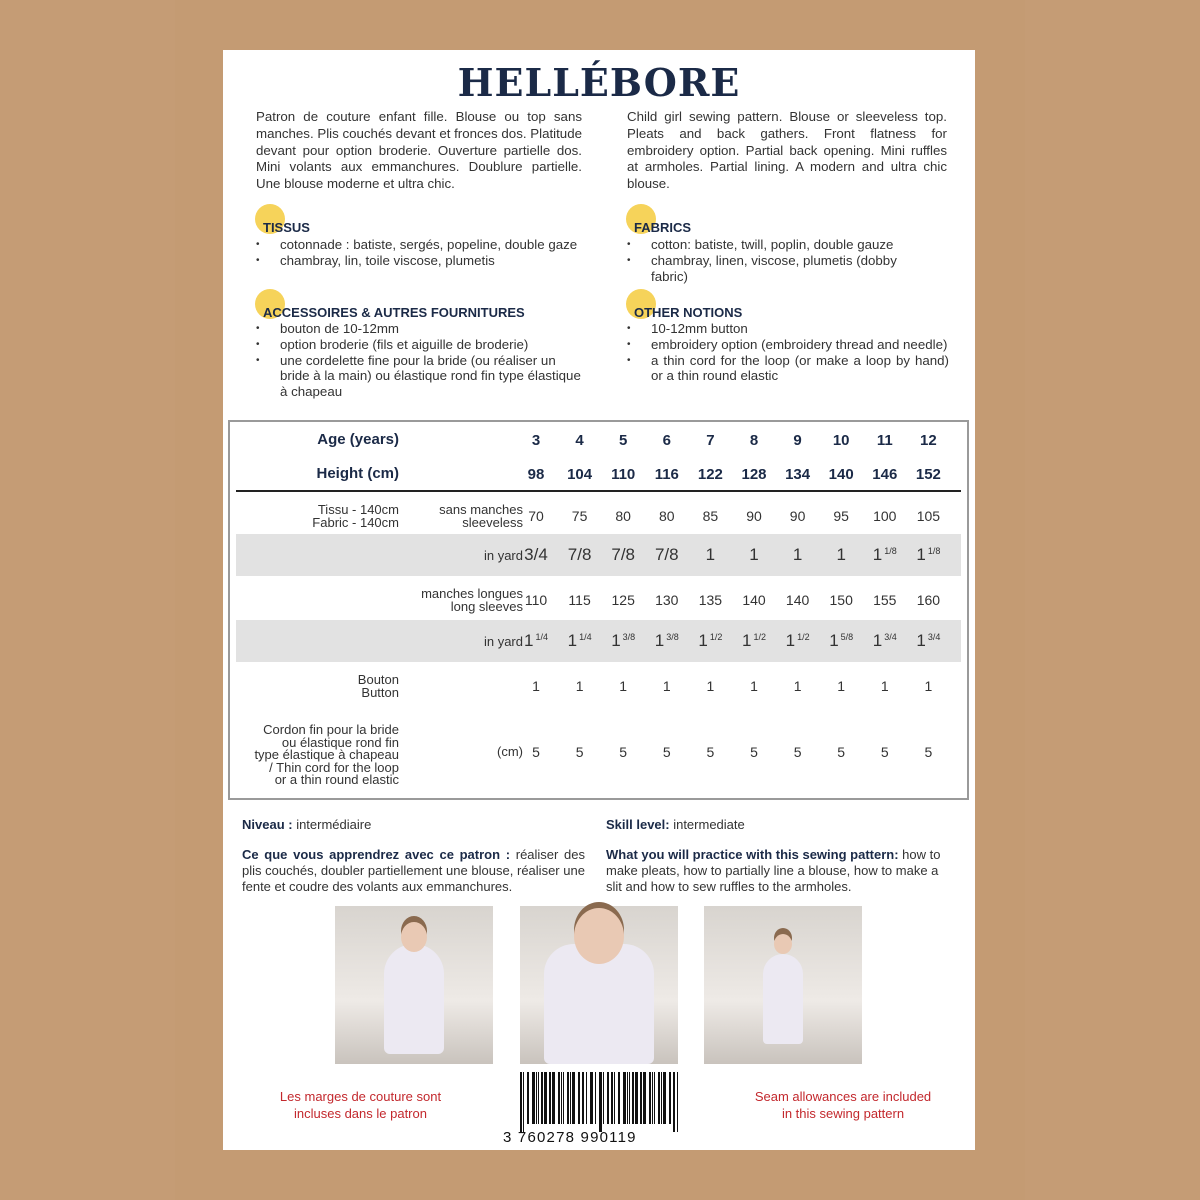 This screenshot has height=1200, width=1200. What do you see at coordinates (928, 440) in the screenshot?
I see `table-cell: 12` at bounding box center [928, 440].